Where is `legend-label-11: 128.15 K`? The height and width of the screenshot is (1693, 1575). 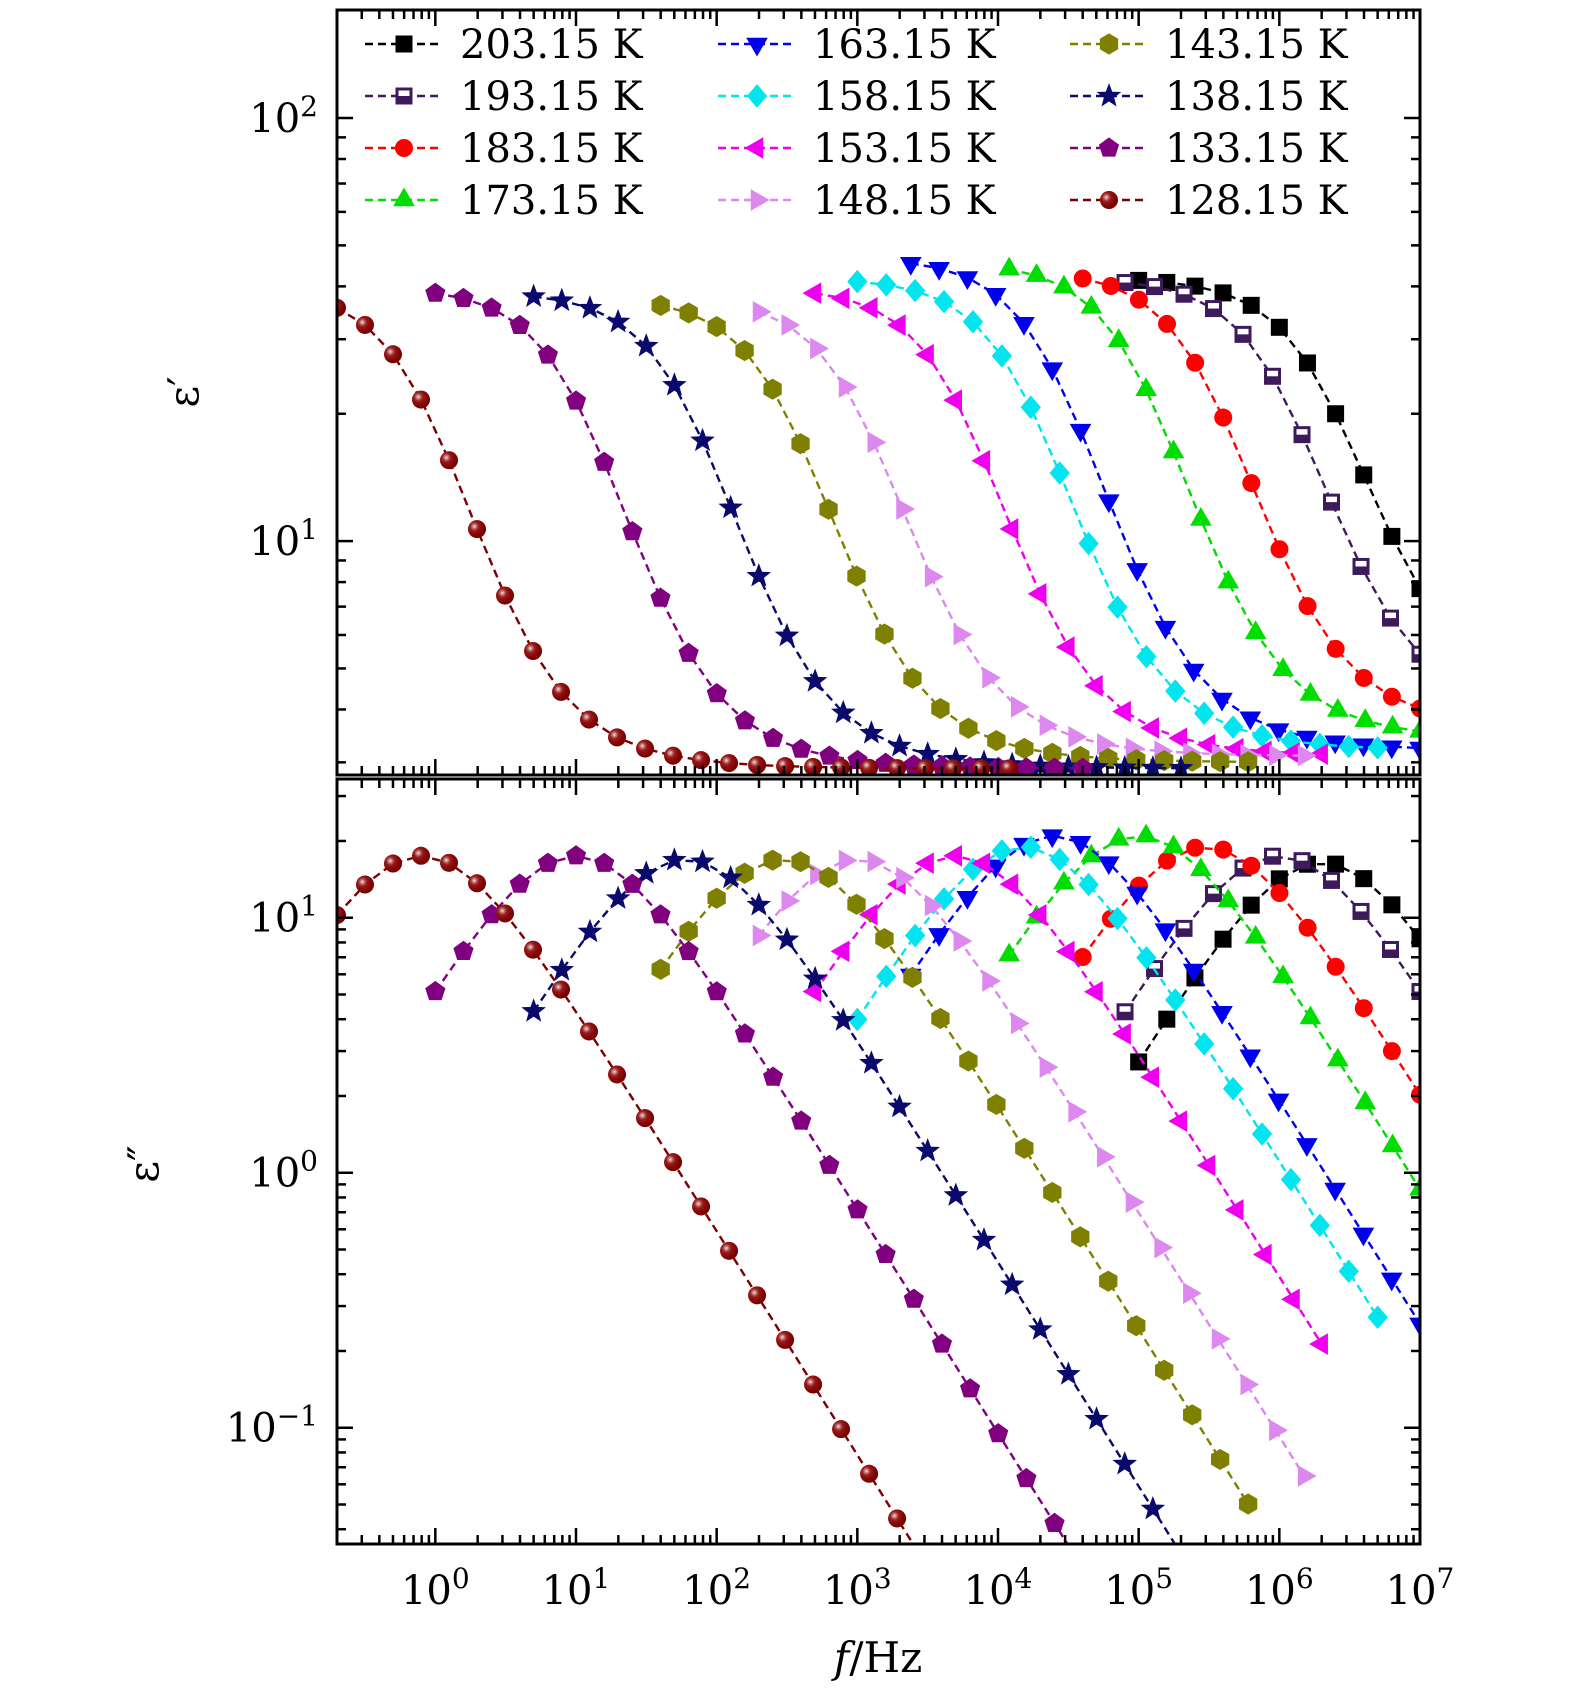 legend-label-11: 128.15 K is located at coordinates (1257, 201).